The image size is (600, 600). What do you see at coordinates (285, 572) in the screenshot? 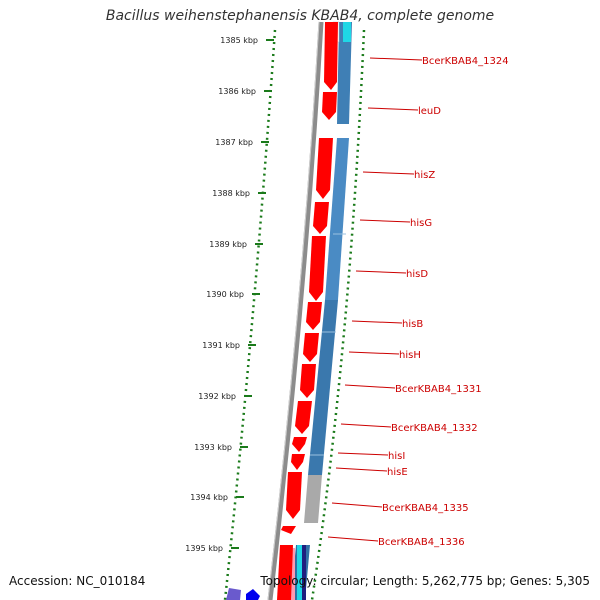
I see `gene-arrow-next` at bounding box center [285, 572].